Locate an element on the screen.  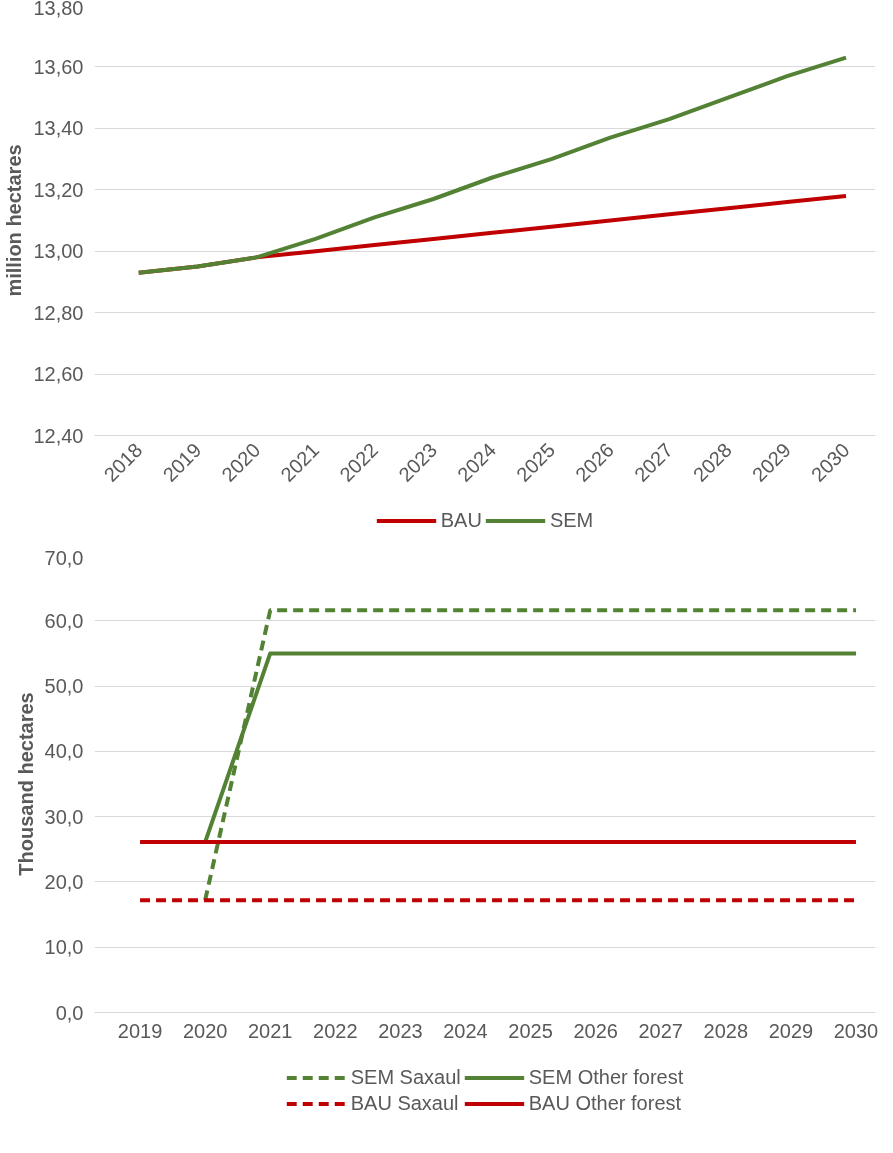
x-tick-label: 2019 is located at coordinates (140, 1030).